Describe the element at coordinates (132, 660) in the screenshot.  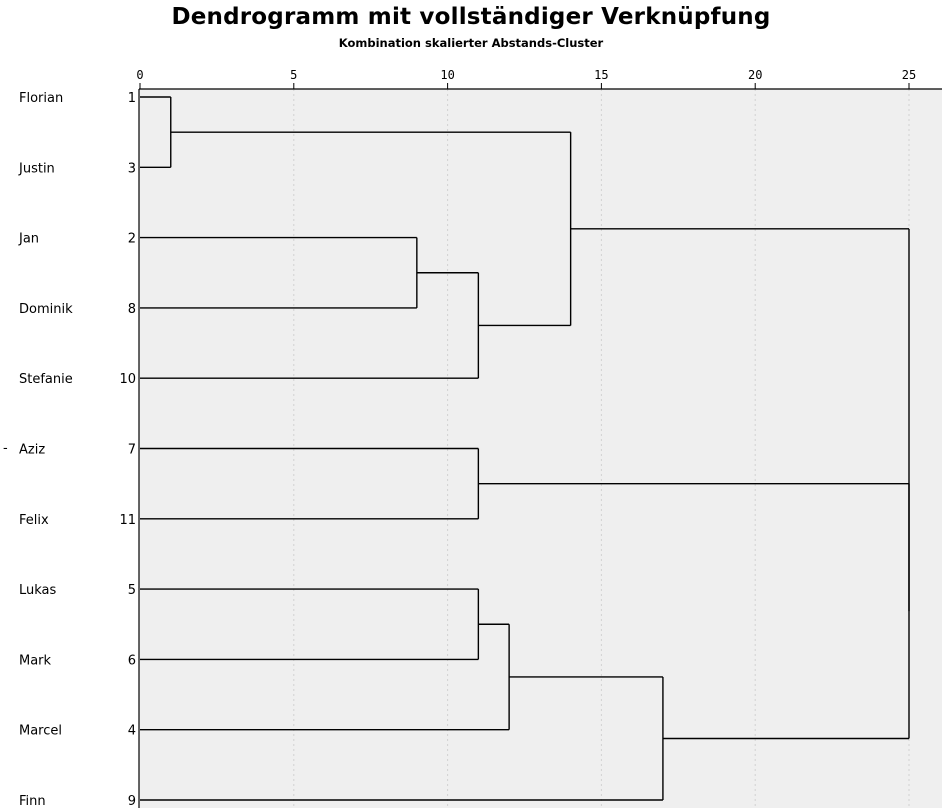
I see `leaf-id-6: 6` at that location.